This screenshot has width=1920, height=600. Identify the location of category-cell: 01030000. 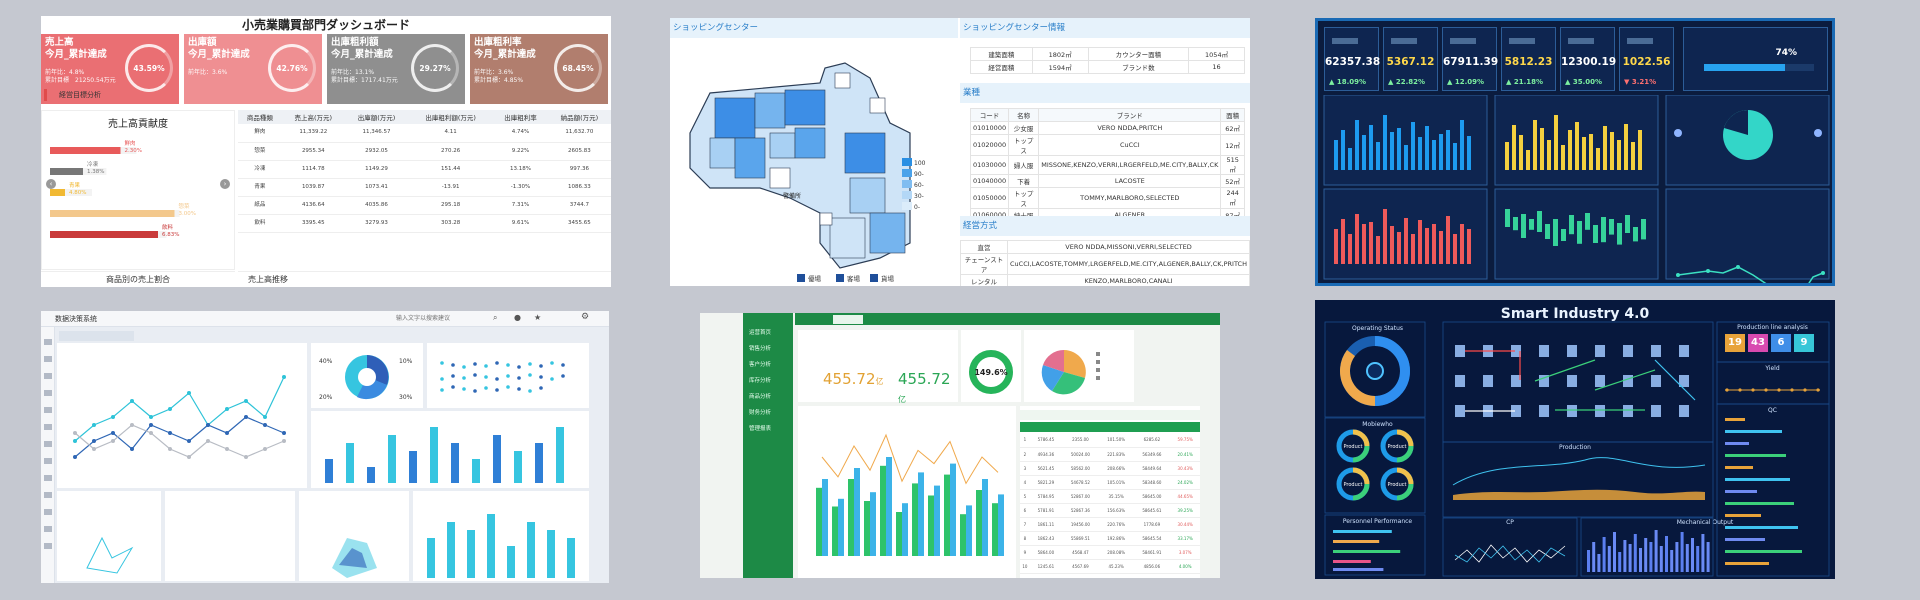
(989, 165).